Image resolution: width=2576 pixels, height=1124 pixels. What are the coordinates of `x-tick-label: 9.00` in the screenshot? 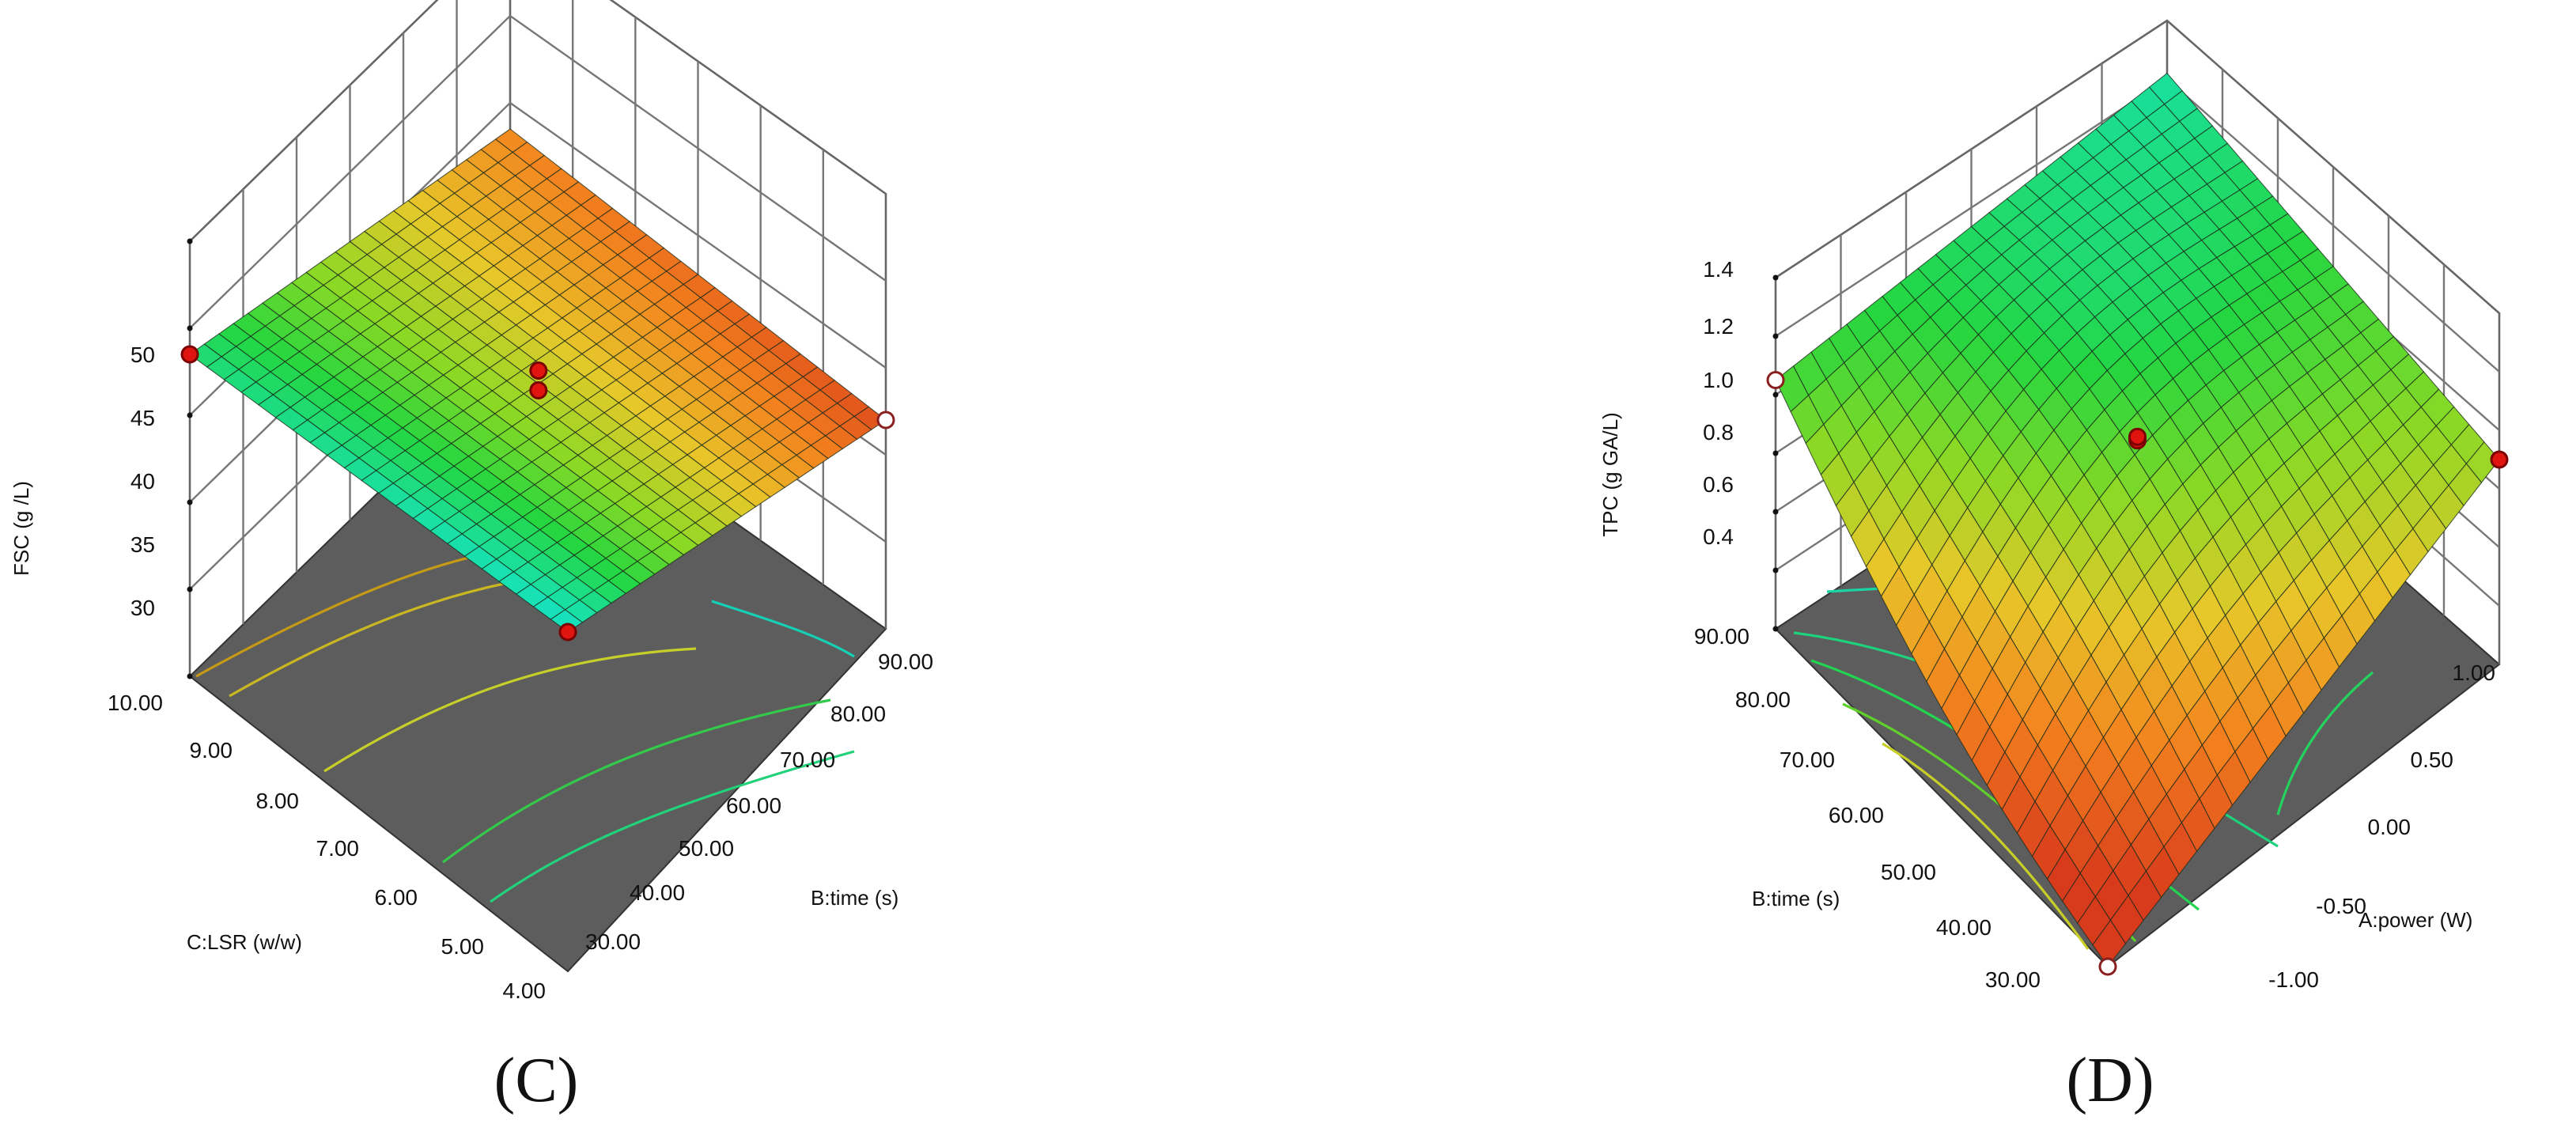 It's located at (212, 750).